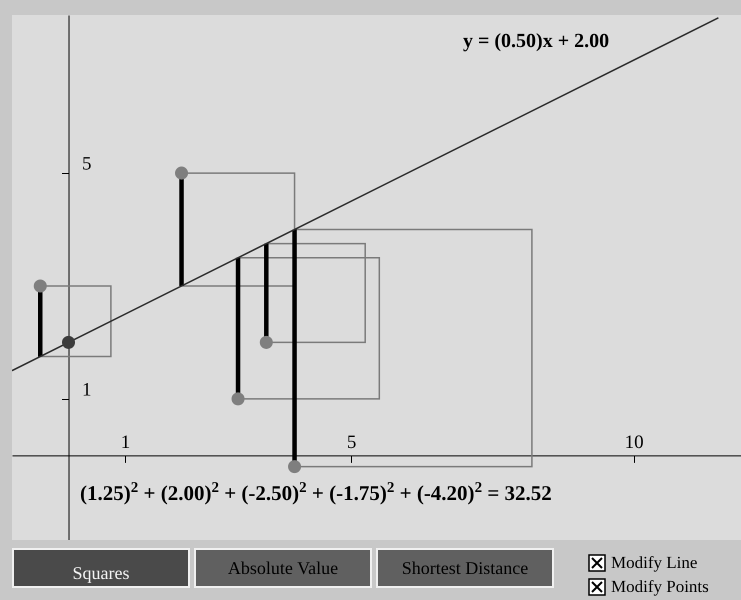  Describe the element at coordinates (125, 442) in the screenshot. I see `x-tick-label: 1` at that location.